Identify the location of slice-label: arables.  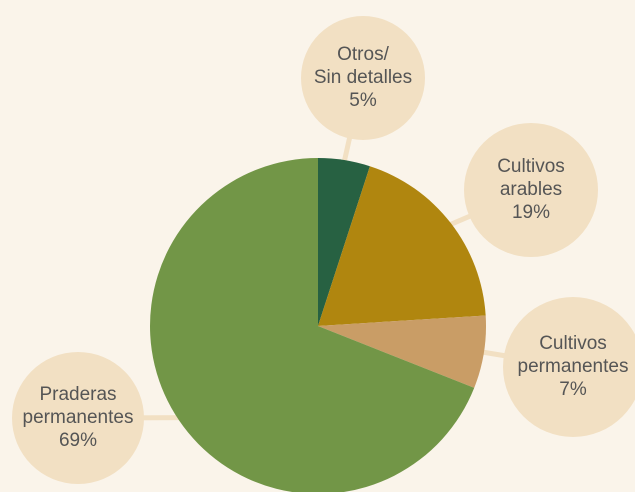
(531, 189).